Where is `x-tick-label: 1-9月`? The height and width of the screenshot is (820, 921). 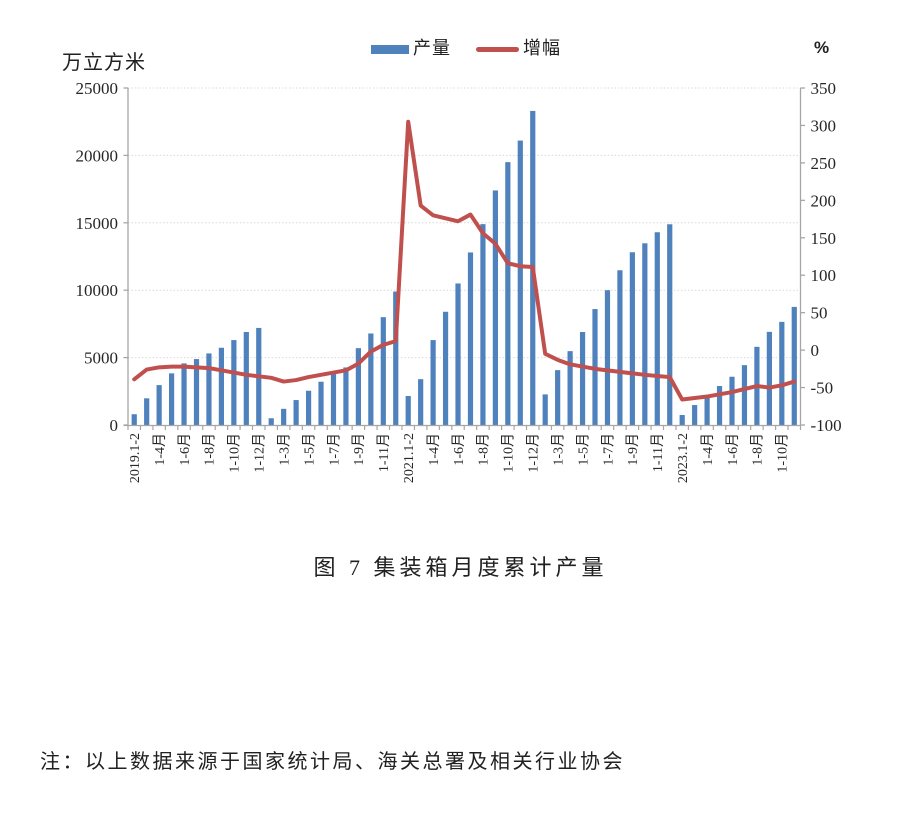
x-tick-label: 1-9月 is located at coordinates (359, 449).